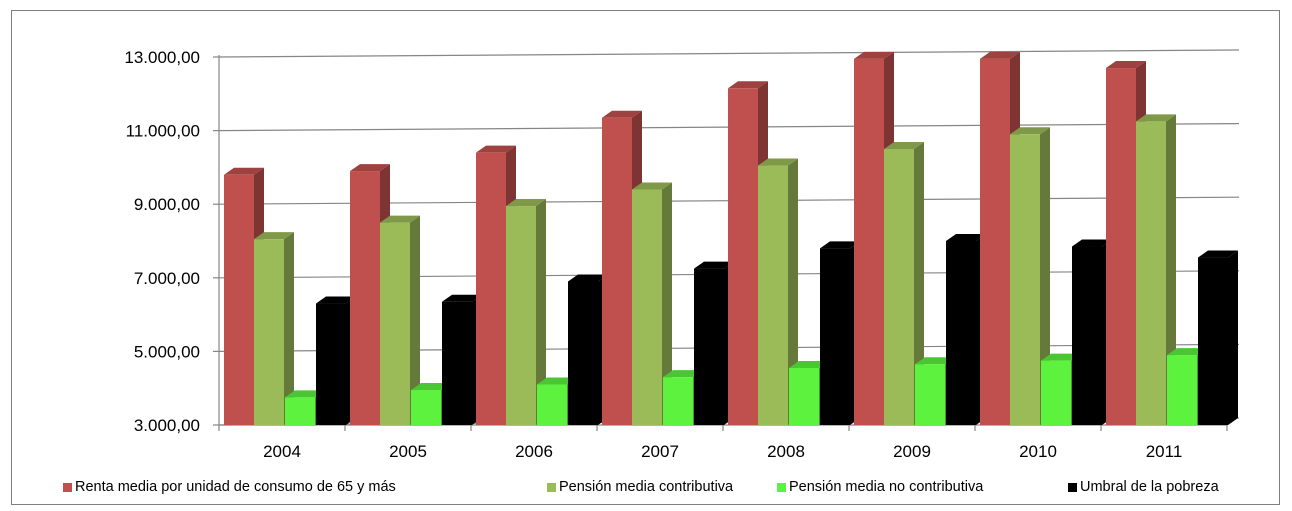 This screenshot has height=511, width=1292. What do you see at coordinates (1038, 451) in the screenshot?
I see `x-tick-label: 2010` at bounding box center [1038, 451].